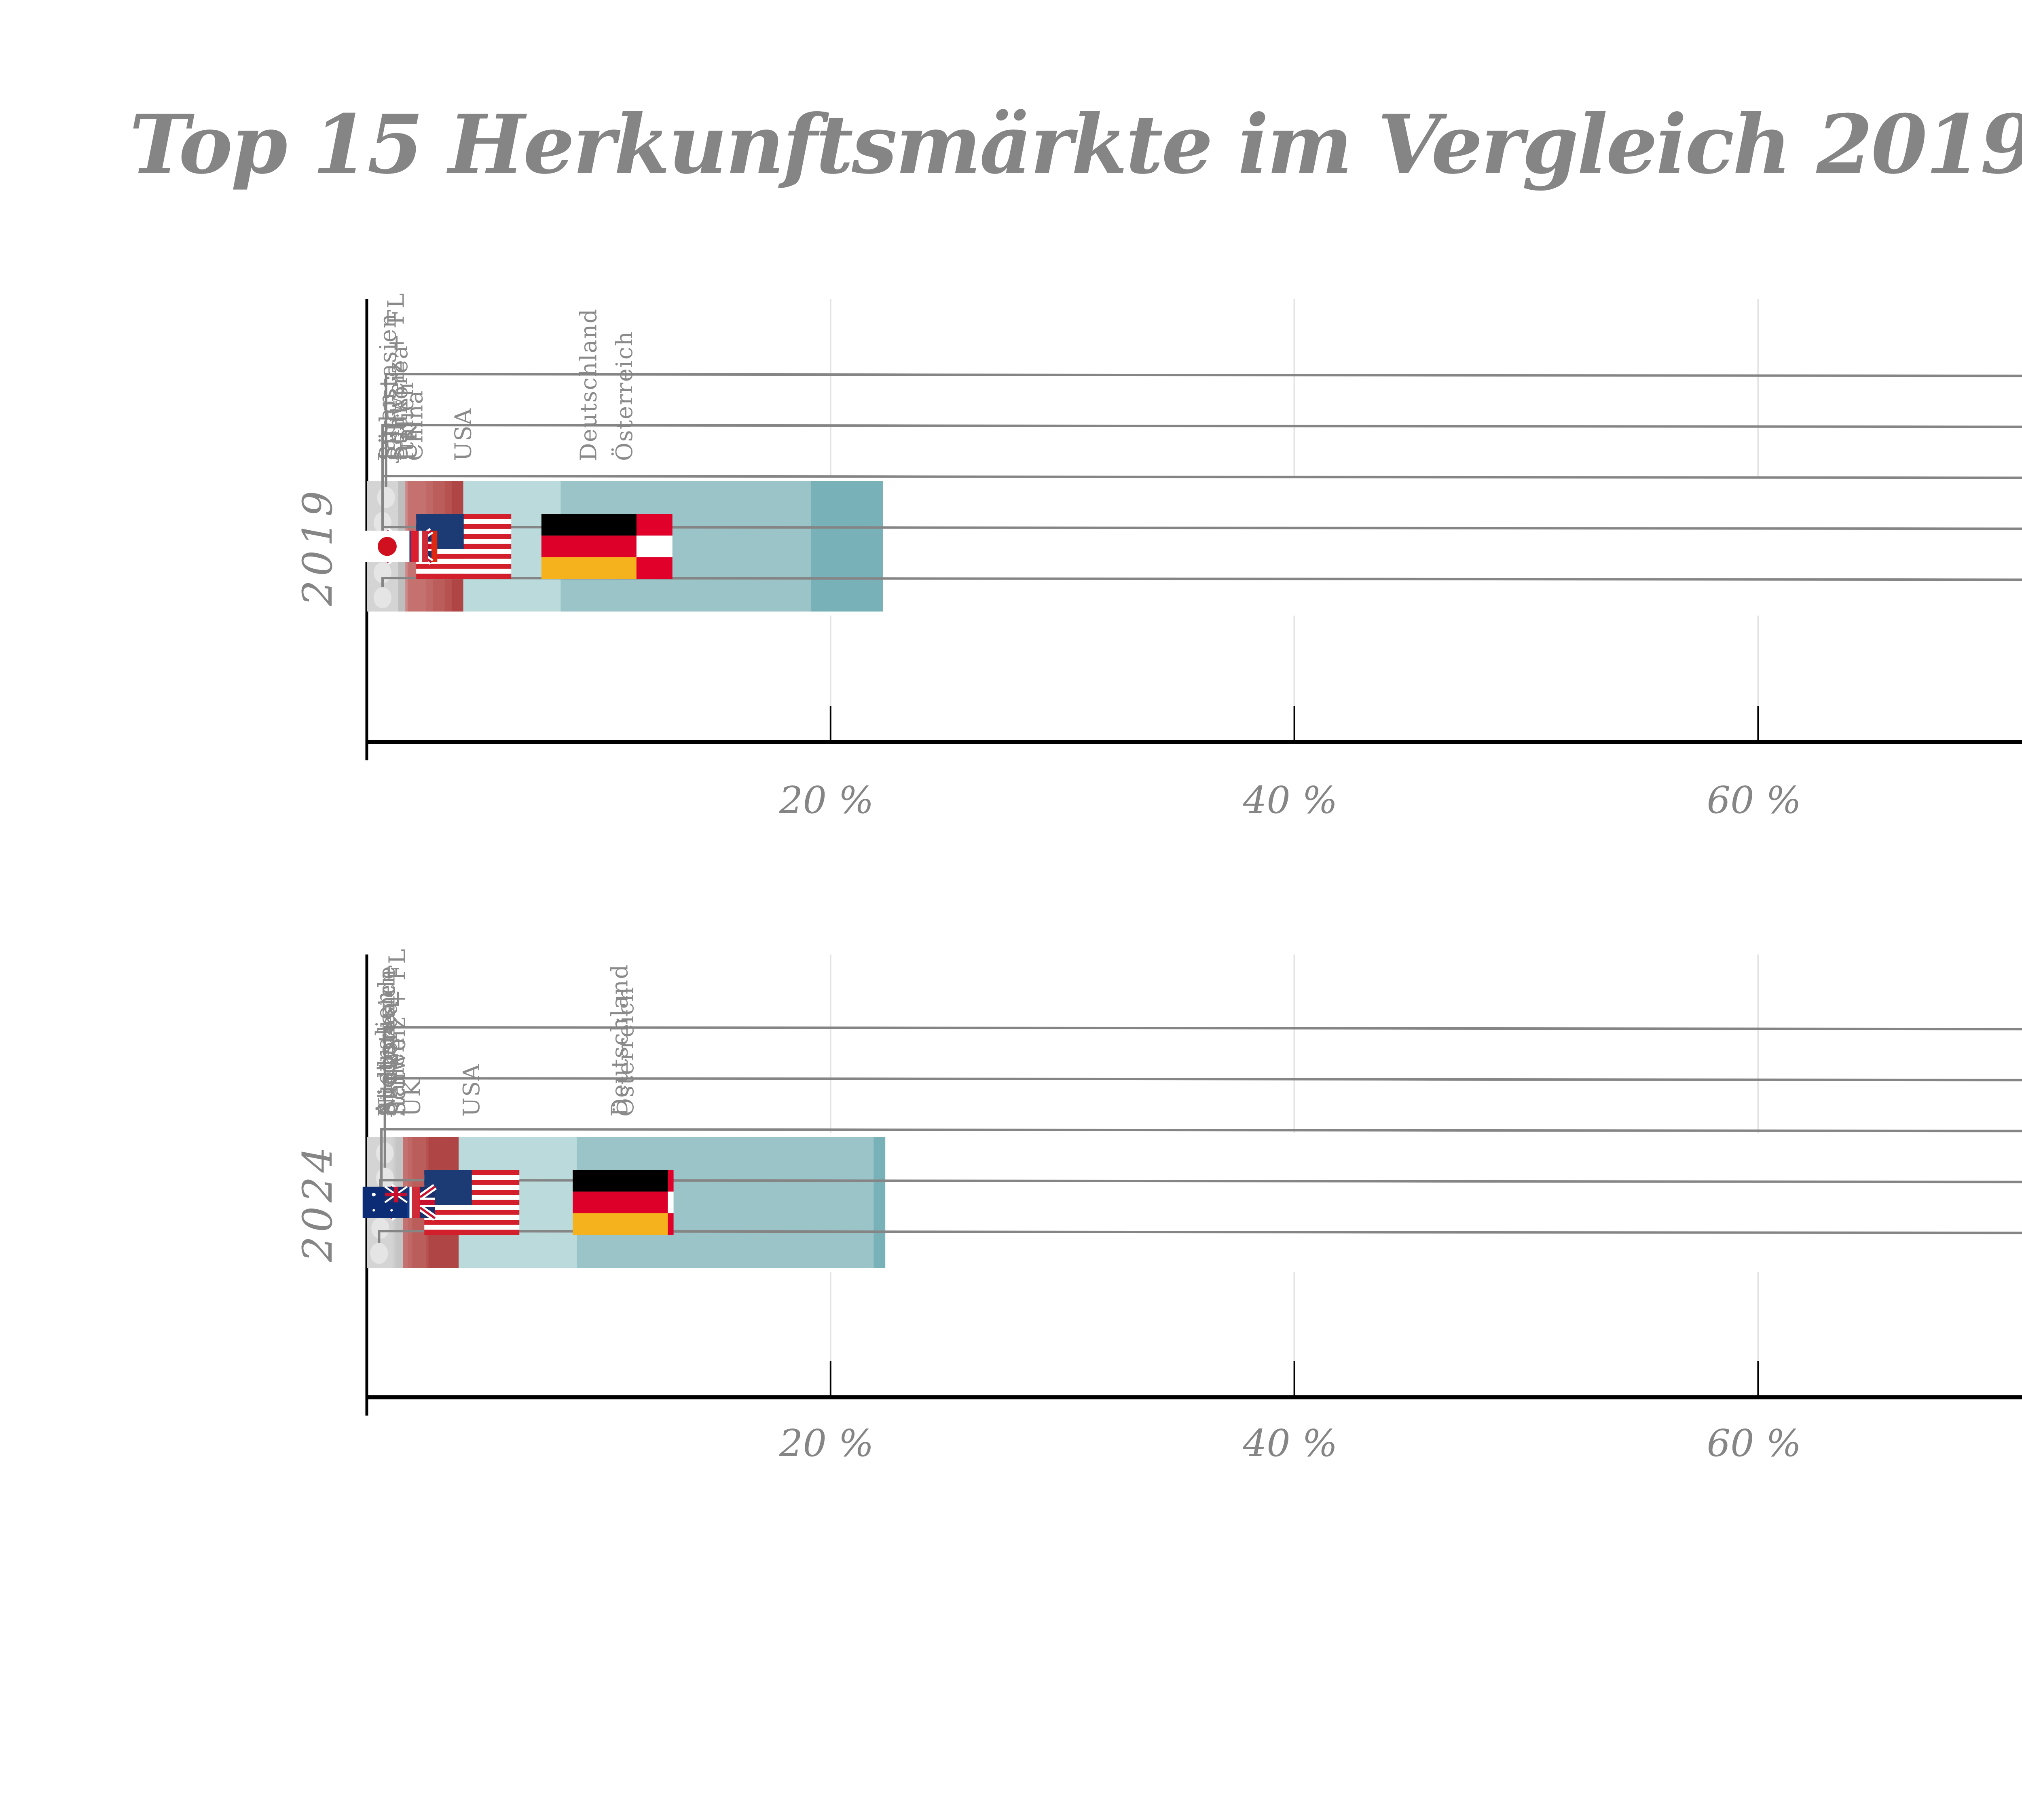  I want to click on year-label: 2024, so click(317, 1203).